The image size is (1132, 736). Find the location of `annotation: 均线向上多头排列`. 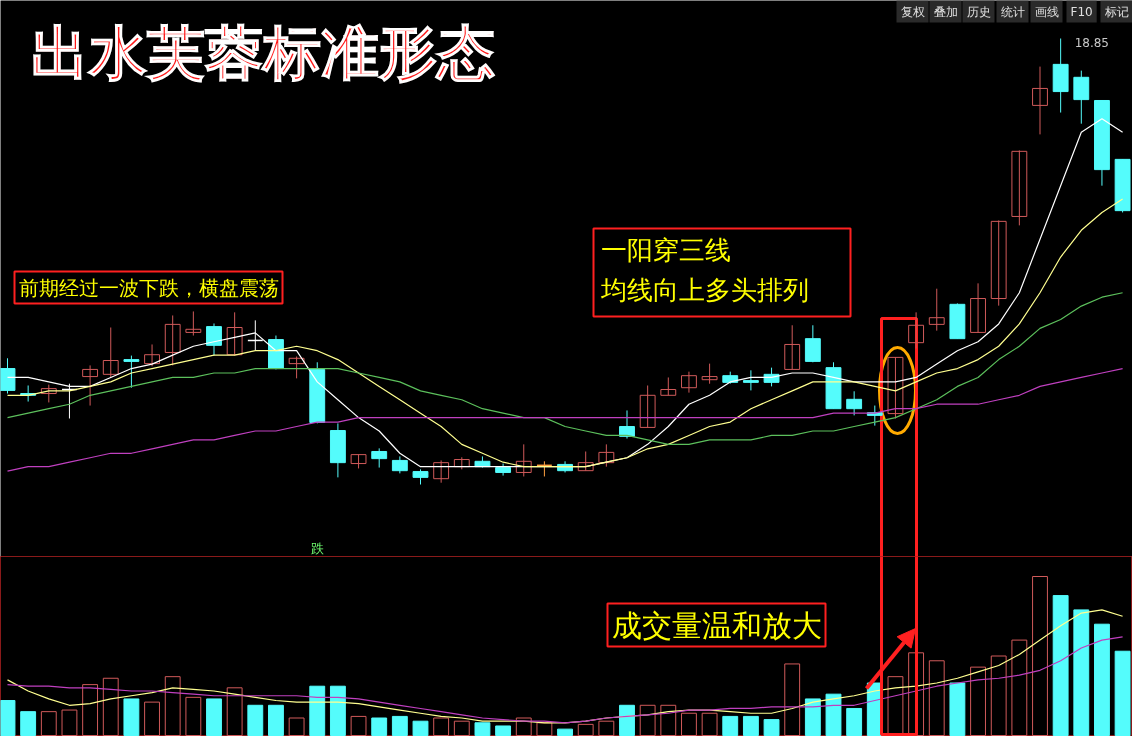

annotation: 均线向上多头排列 is located at coordinates (704, 289).